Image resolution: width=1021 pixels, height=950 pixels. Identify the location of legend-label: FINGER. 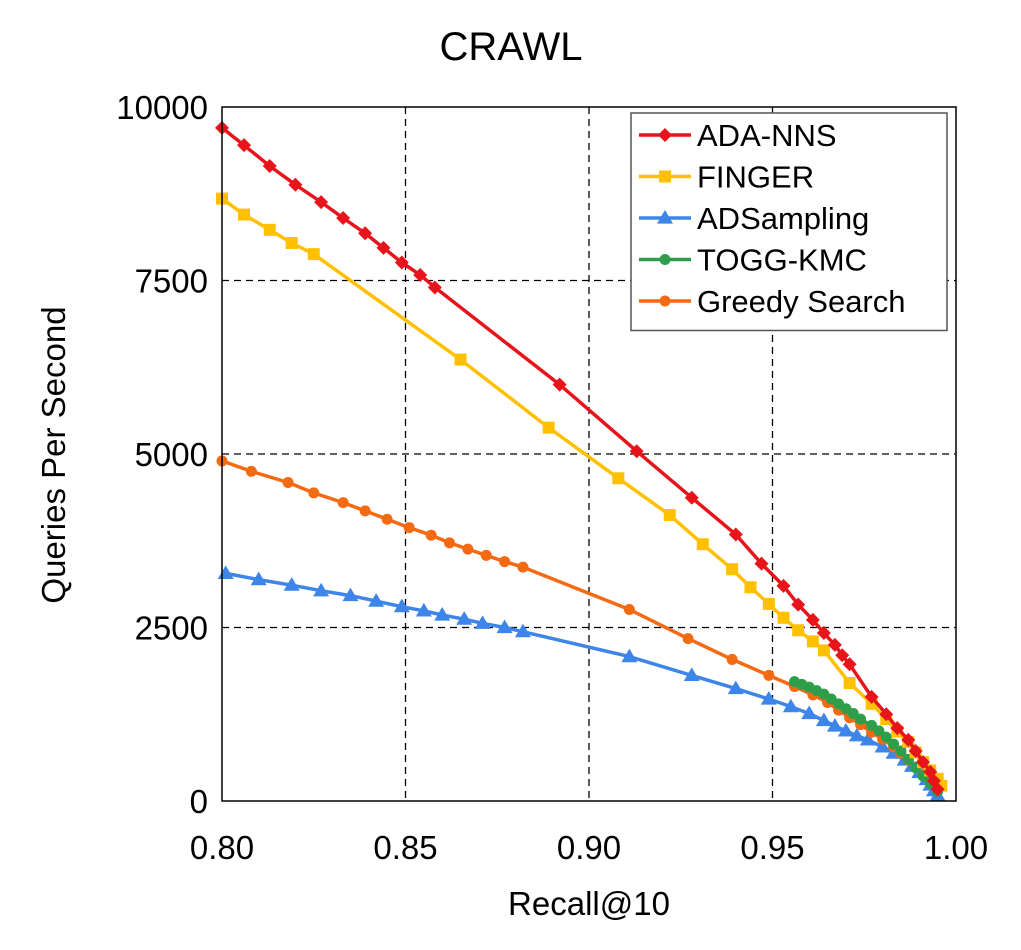
(755, 177).